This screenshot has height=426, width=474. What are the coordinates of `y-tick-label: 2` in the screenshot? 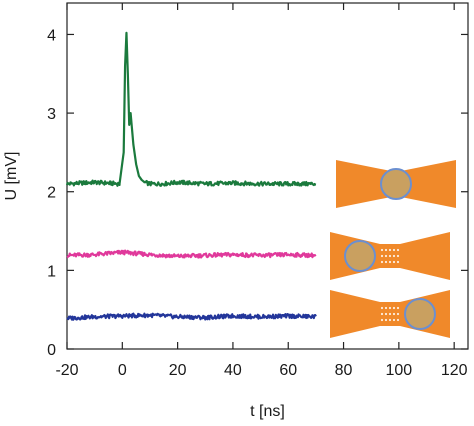 It's located at (51, 193).